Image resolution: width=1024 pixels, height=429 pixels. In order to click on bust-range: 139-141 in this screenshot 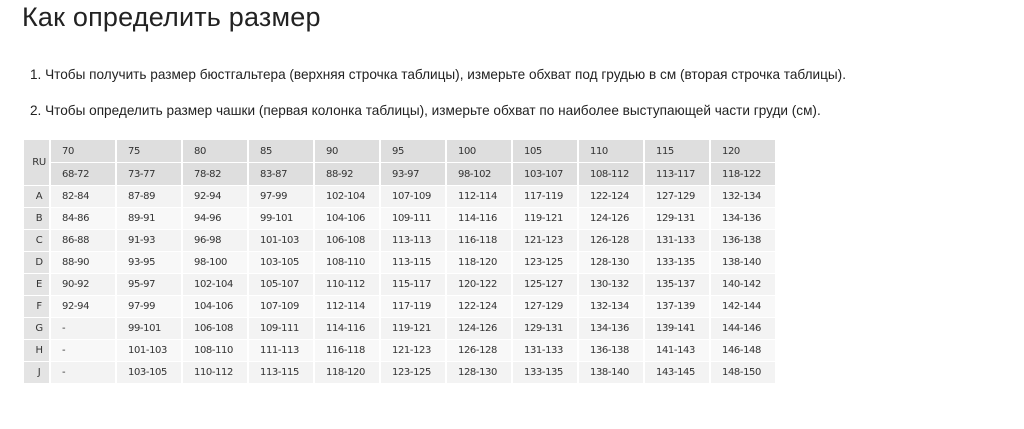, I will do `click(677, 328)`.